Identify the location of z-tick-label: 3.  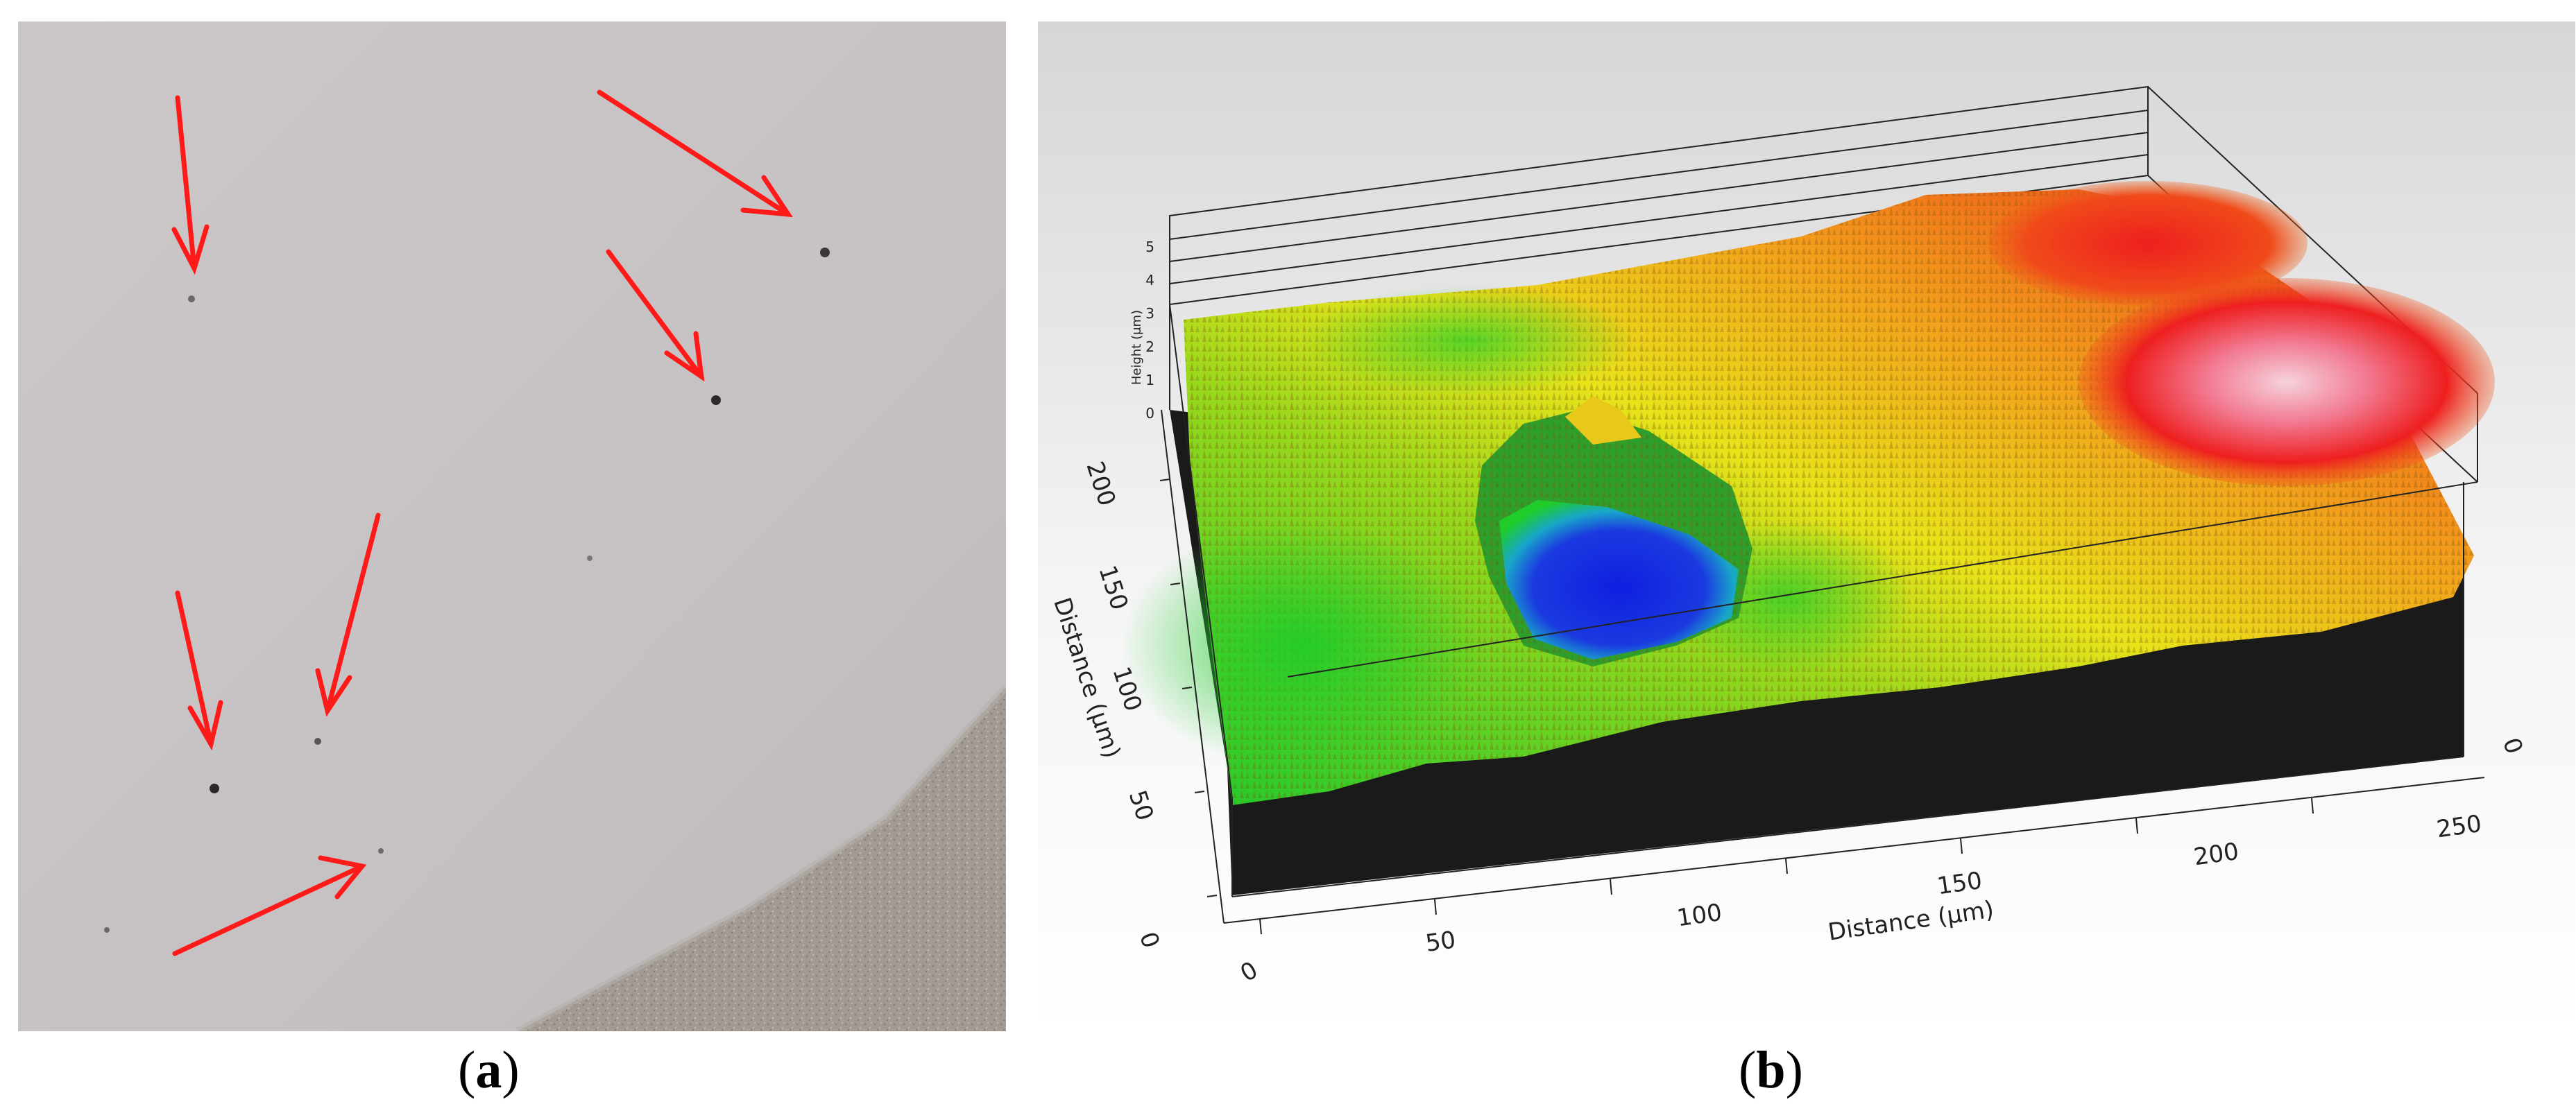
(1149, 314).